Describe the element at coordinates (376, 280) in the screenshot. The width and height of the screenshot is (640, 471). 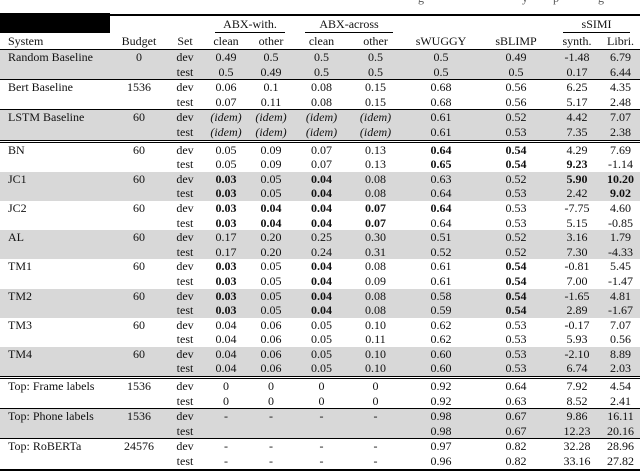
I see `abx-across-other-cell: 0.09` at that location.